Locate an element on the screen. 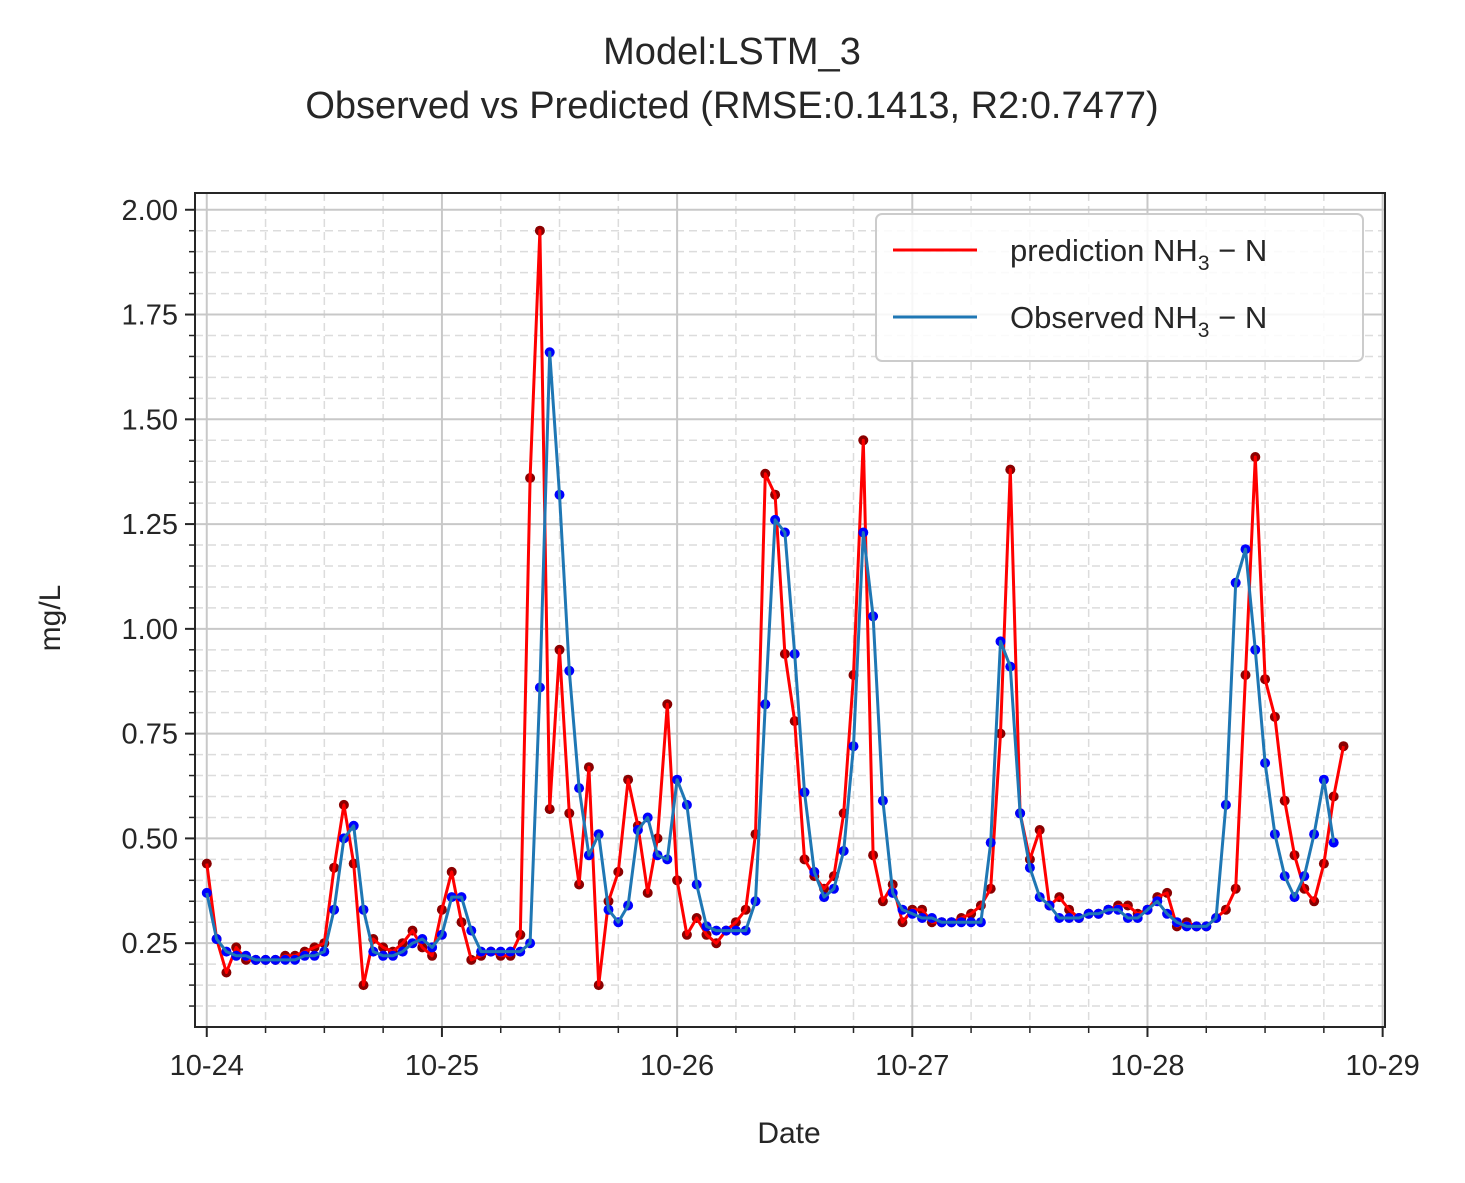  x-tick-label: 10-24 is located at coordinates (207, 1066).